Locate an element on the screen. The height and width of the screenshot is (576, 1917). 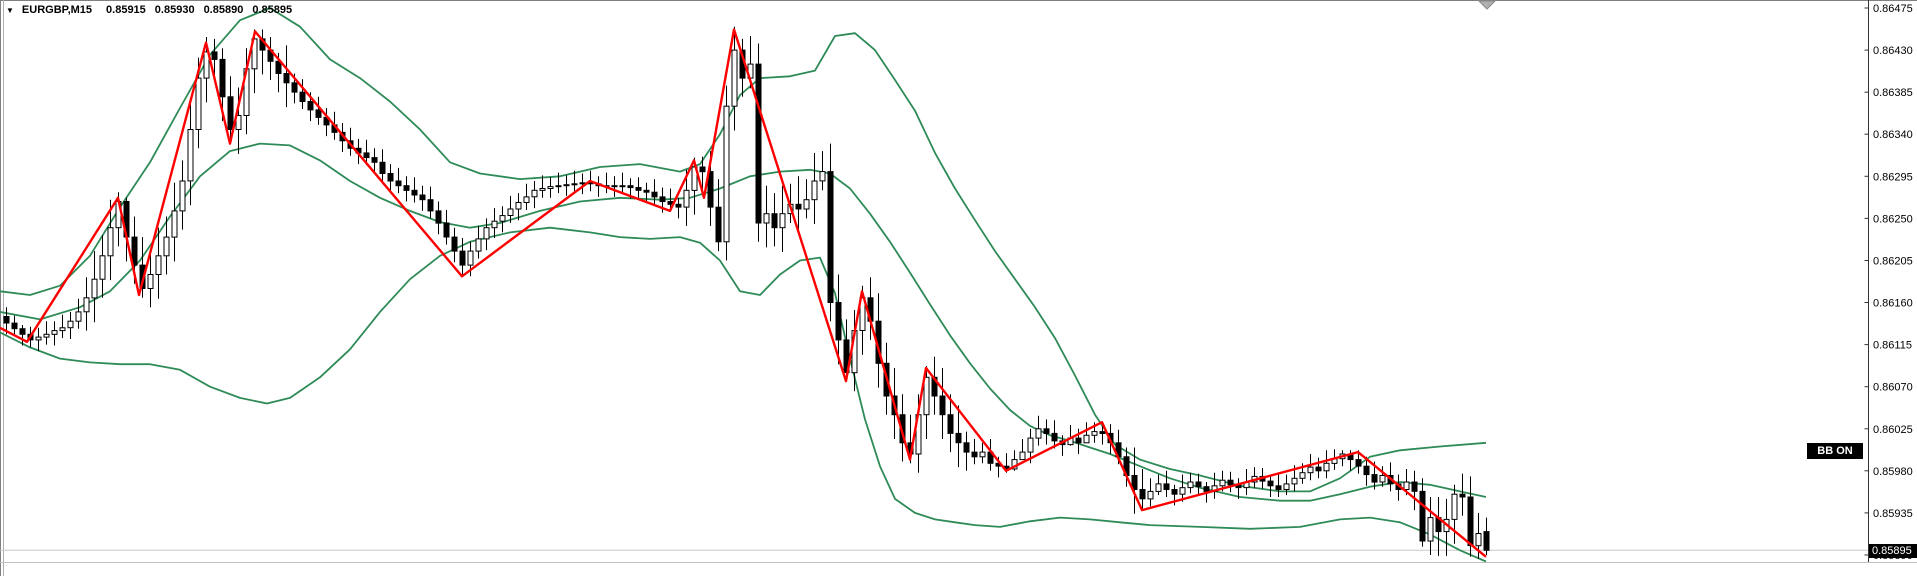
price-axis-label: 0.86340 is located at coordinates (1893, 135).